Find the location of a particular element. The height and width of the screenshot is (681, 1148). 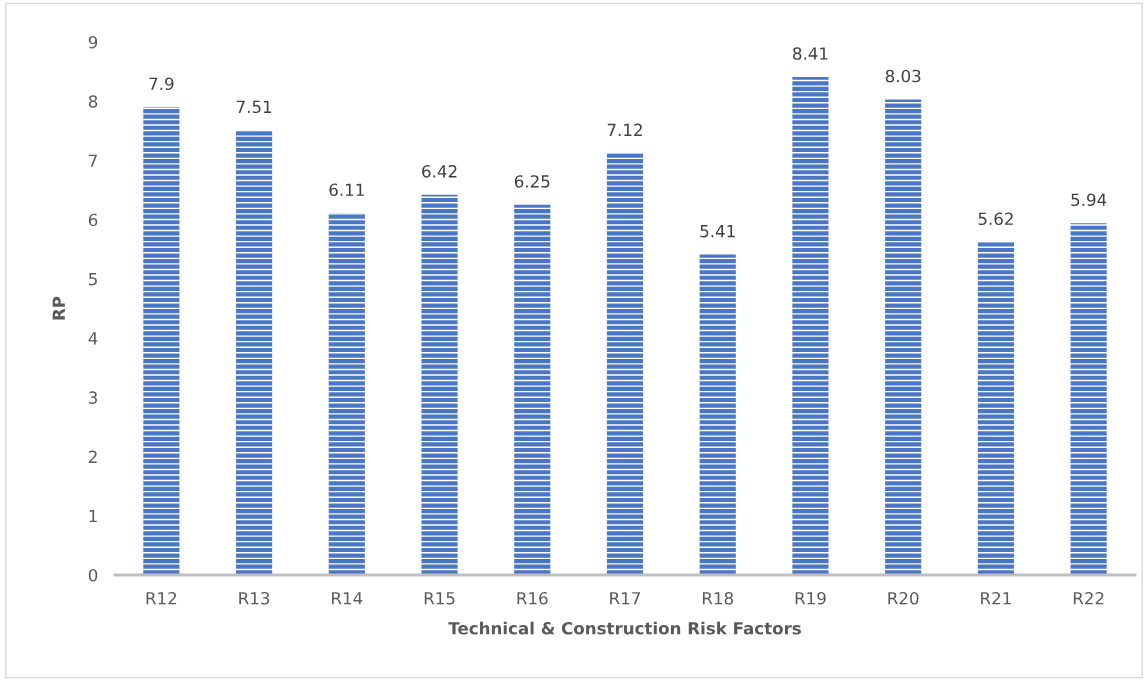

x-tick-label: R12 is located at coordinates (161, 598).